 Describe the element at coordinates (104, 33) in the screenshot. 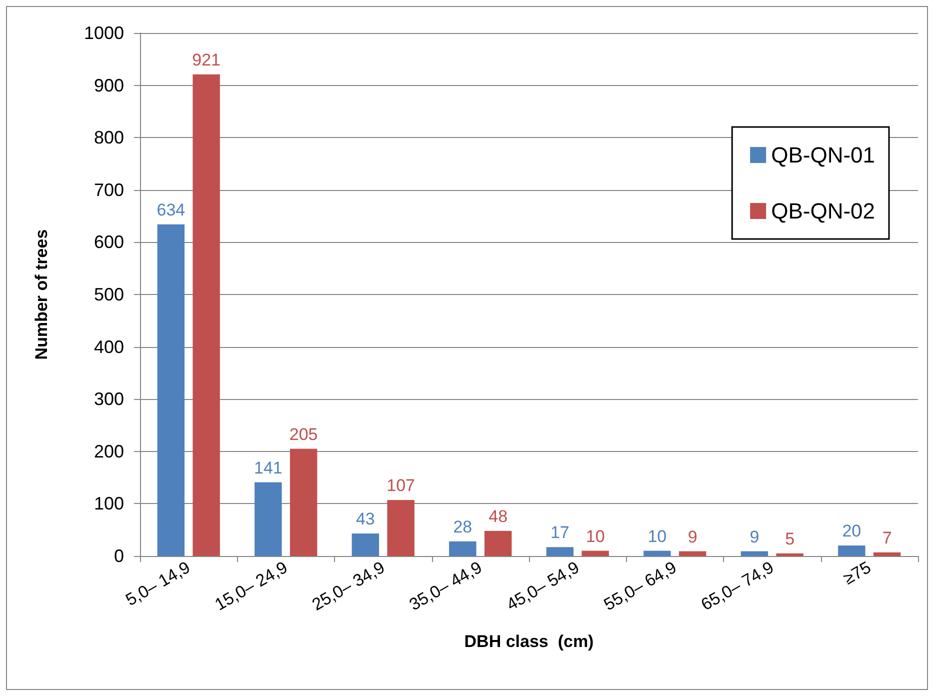

I see `y-tick-label: 1000` at that location.